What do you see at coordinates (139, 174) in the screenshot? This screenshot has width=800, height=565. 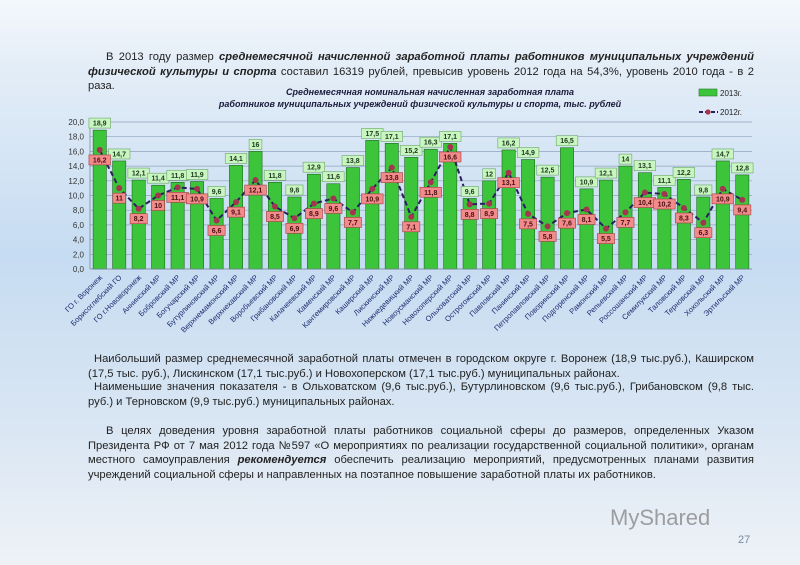 I see `label-2013: 12,1` at bounding box center [139, 174].